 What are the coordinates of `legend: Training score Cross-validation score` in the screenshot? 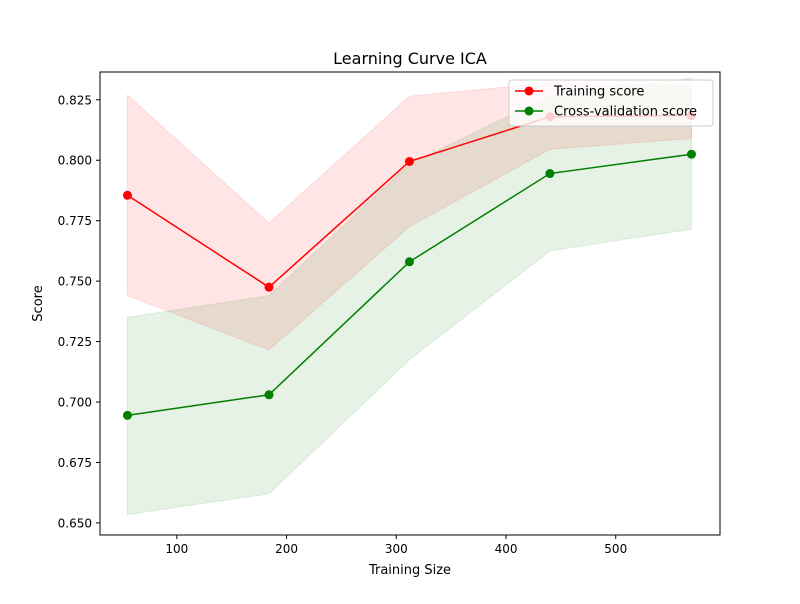 It's located at (611, 103).